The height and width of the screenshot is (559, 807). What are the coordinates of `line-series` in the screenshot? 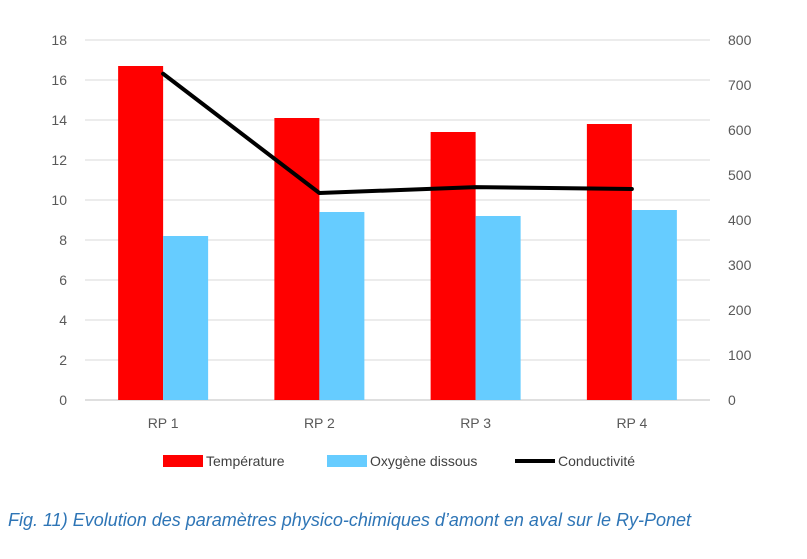 It's located at (397, 133).